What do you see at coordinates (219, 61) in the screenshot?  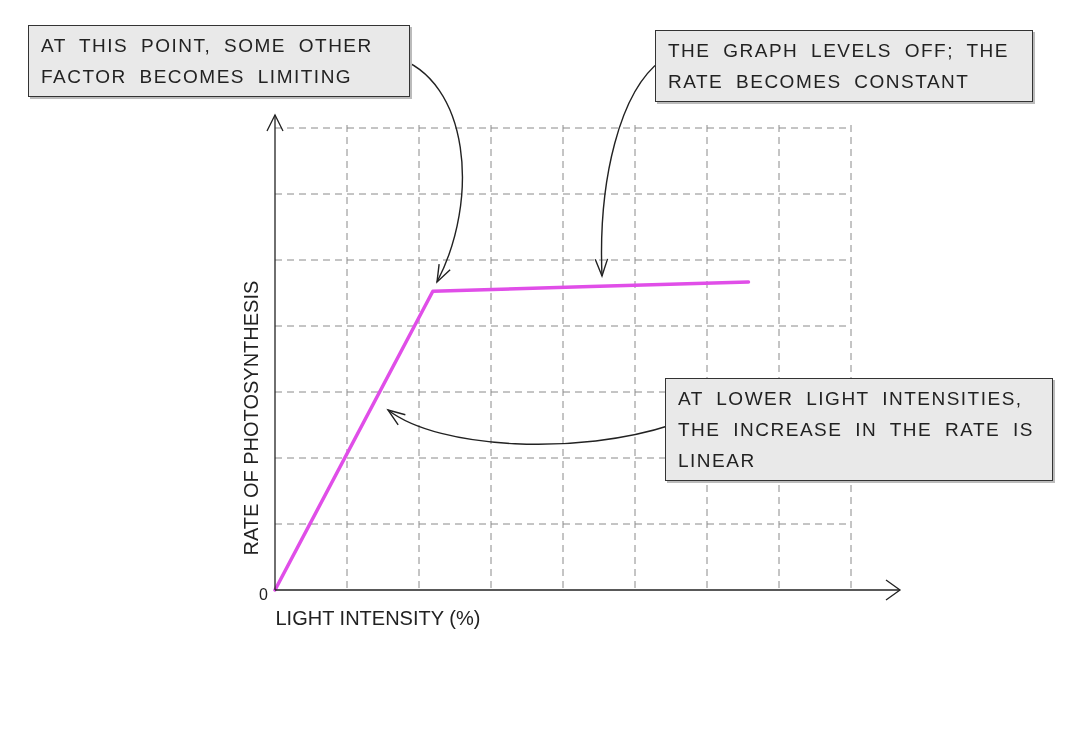 I see `text: AT THIS POINT, SOME OTHER FACTOR BECOMES LIMITING` at bounding box center [219, 61].